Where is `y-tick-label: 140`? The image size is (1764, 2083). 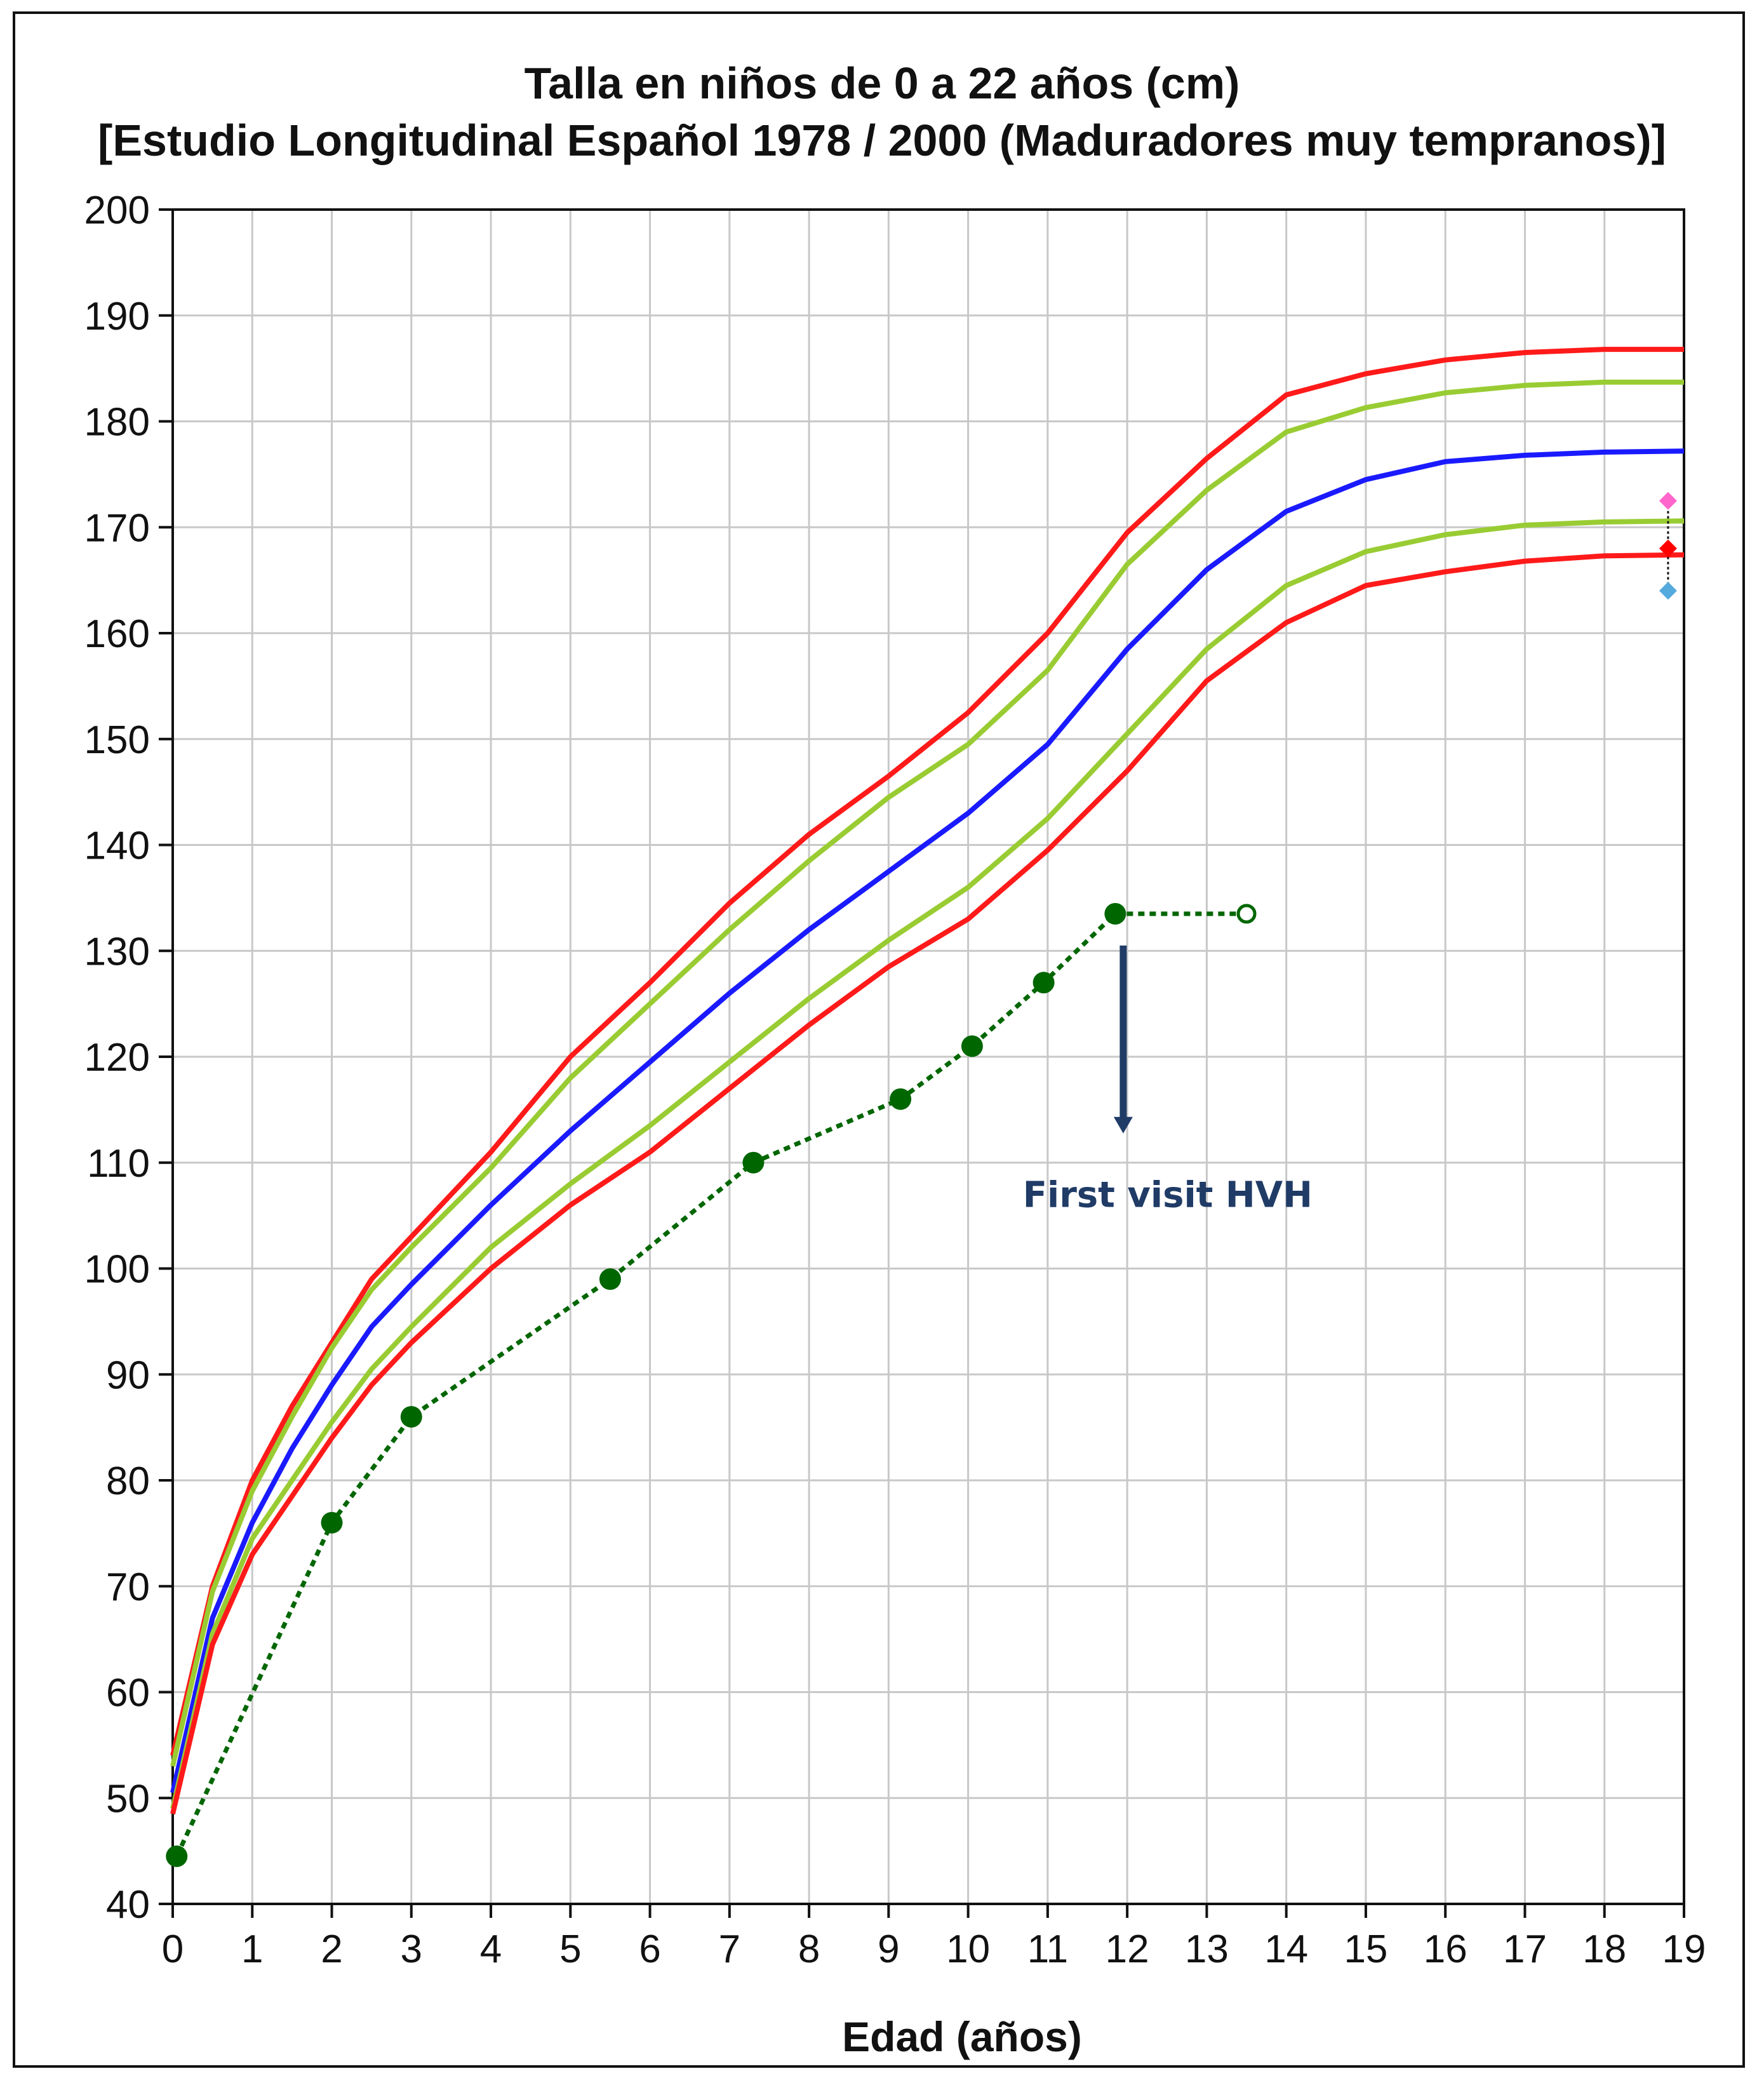
y-tick-label: 140 is located at coordinates (117, 846).